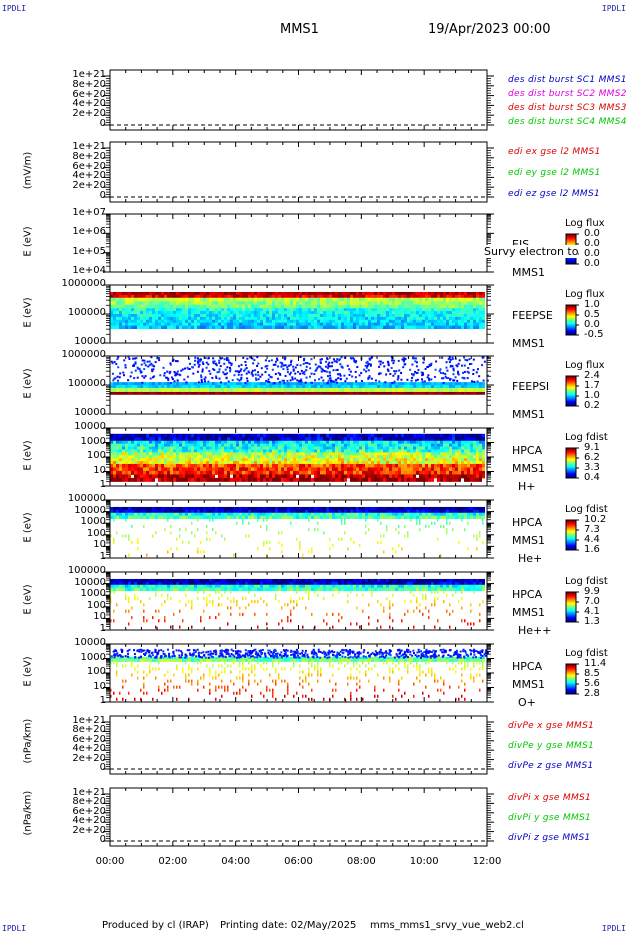  Describe the element at coordinates (531, 386) in the screenshot. I see `instrument-label: FEEPSI` at that location.